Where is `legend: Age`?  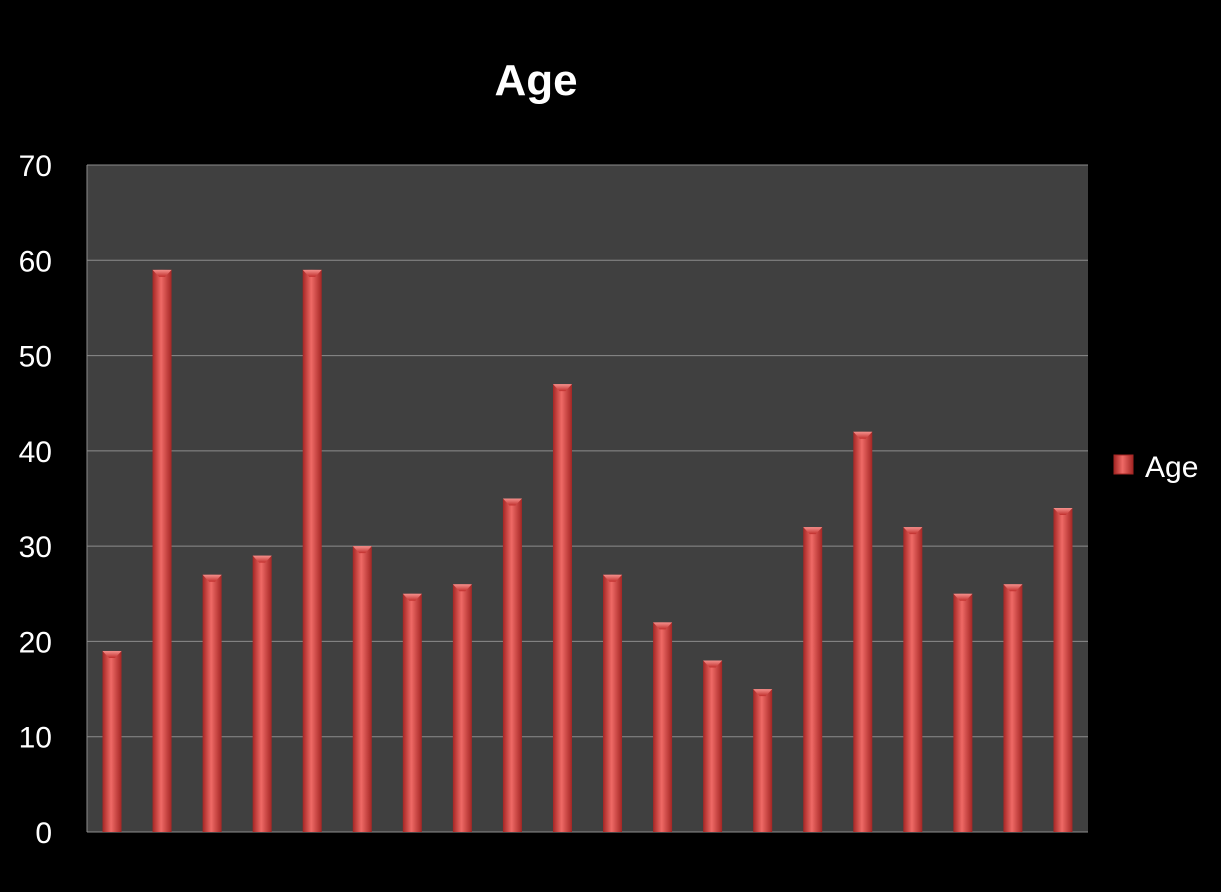 legend: Age is located at coordinates (1155, 467).